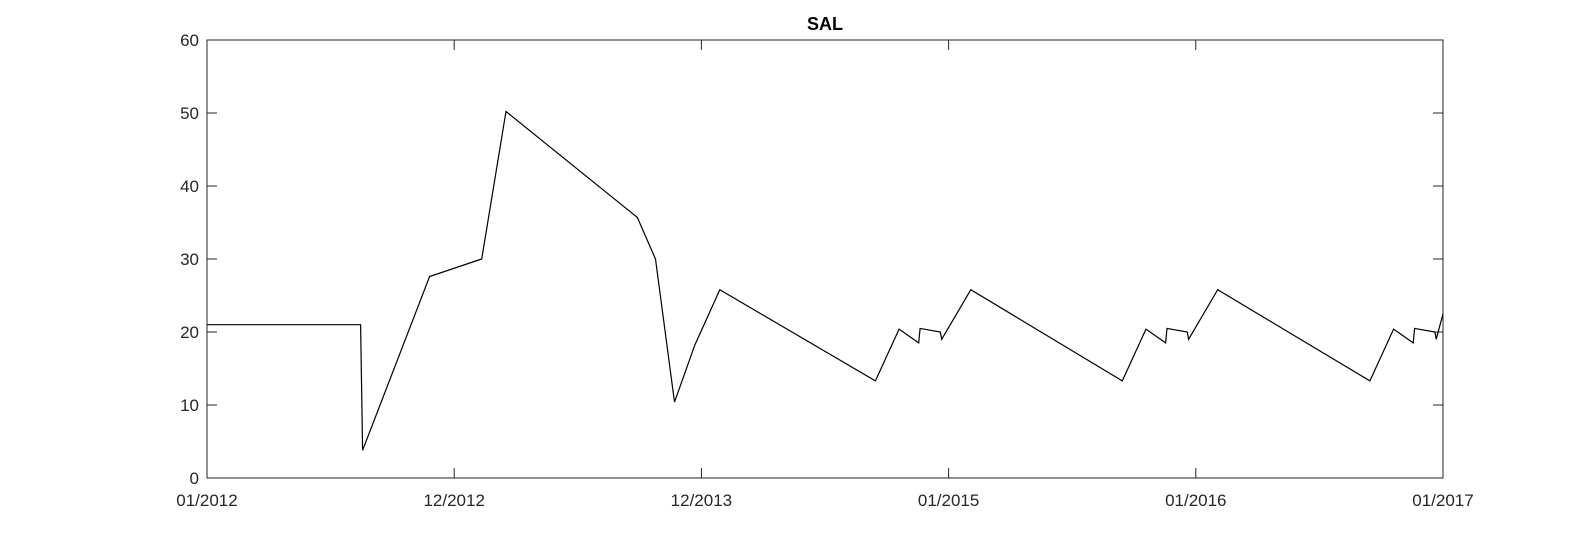  I want to click on y-tick-label: 0, so click(194, 478).